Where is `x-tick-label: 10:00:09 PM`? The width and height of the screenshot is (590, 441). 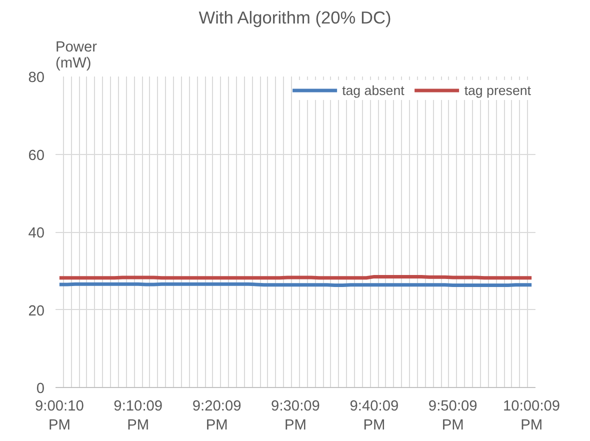 x-tick-label: 10:00:09 PM is located at coordinates (531, 416).